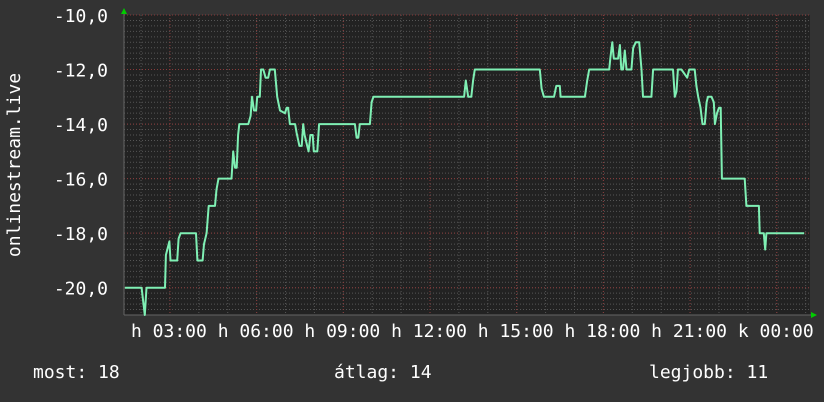  I want to click on x-tick-label: h 21:00, so click(689, 331).